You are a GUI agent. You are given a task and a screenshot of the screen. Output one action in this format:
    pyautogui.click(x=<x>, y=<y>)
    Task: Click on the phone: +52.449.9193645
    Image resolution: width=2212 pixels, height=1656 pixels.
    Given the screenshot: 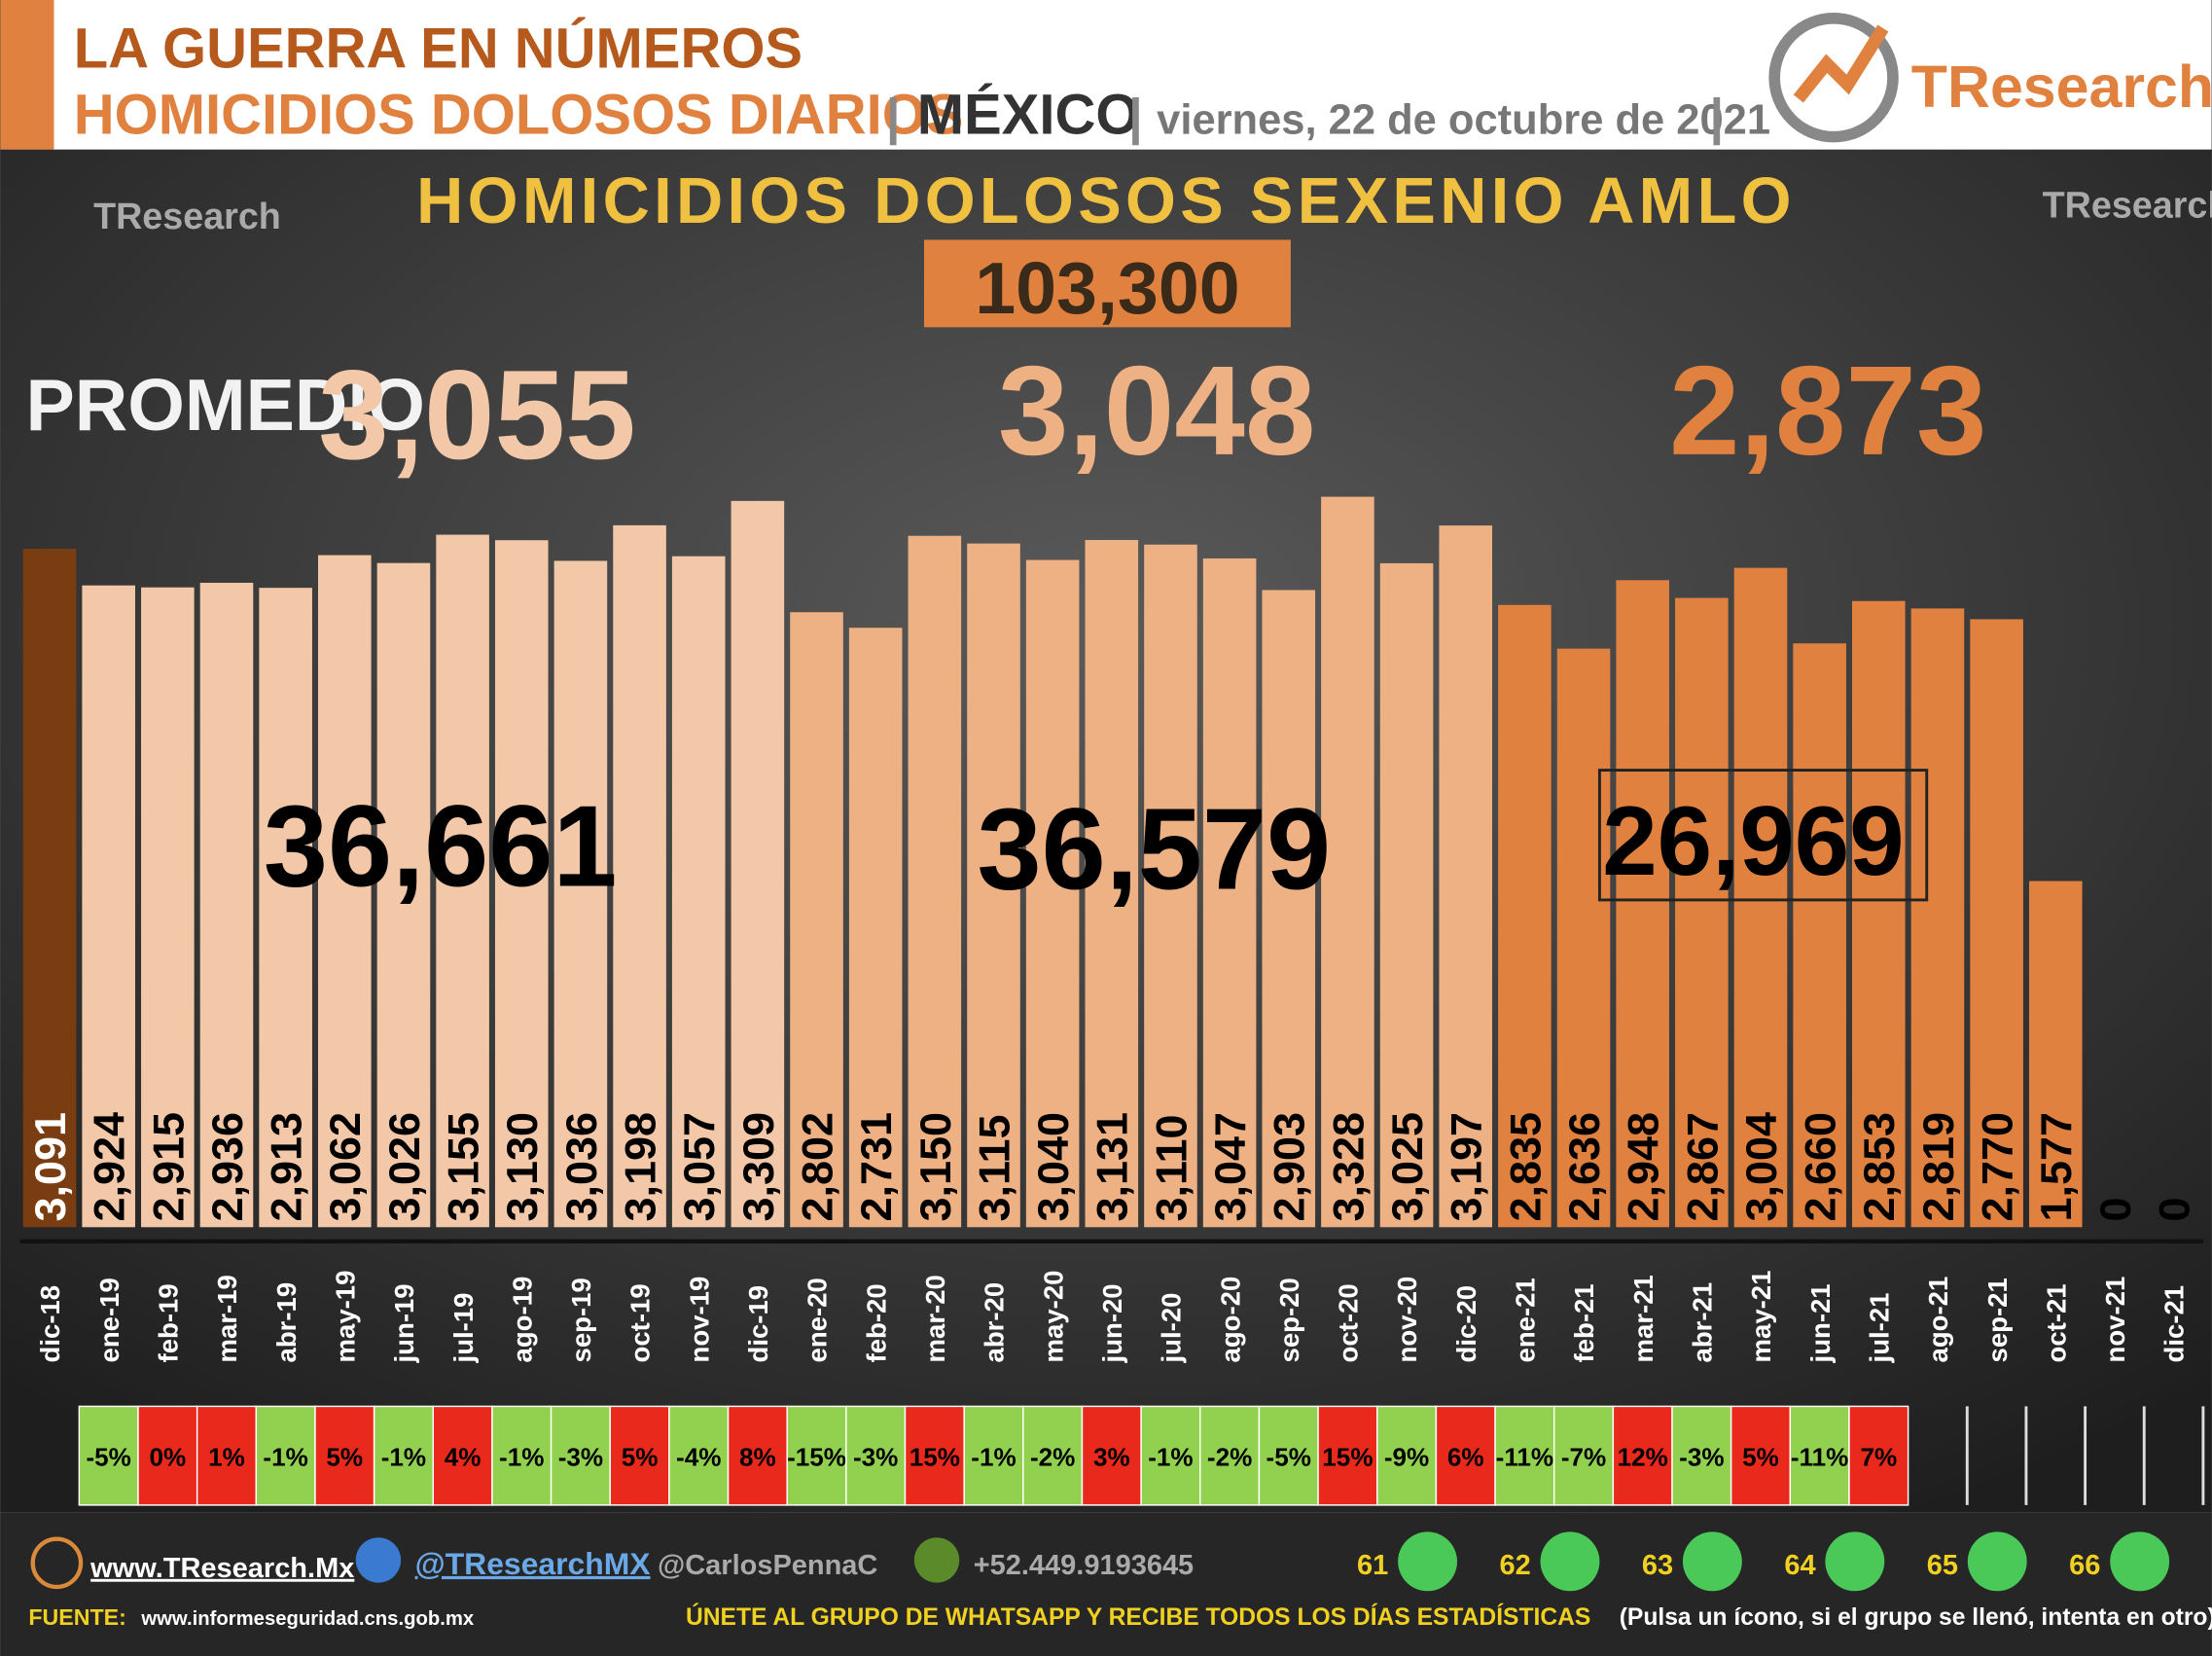 What is the action you would take?
    pyautogui.click(x=1084, y=1565)
    